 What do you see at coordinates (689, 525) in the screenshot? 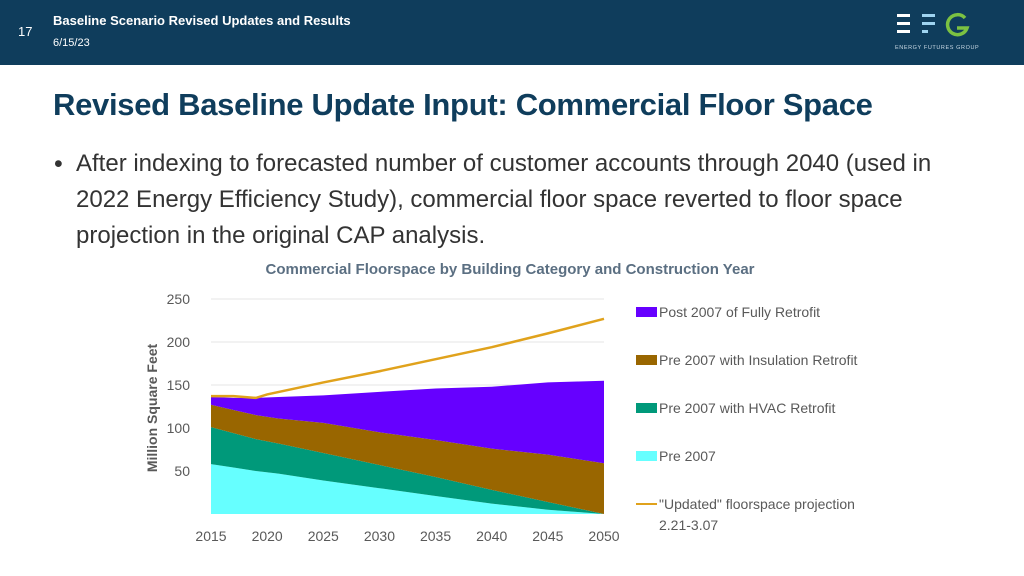
I see `legend-label-line2: 2.21-3.07` at bounding box center [689, 525].